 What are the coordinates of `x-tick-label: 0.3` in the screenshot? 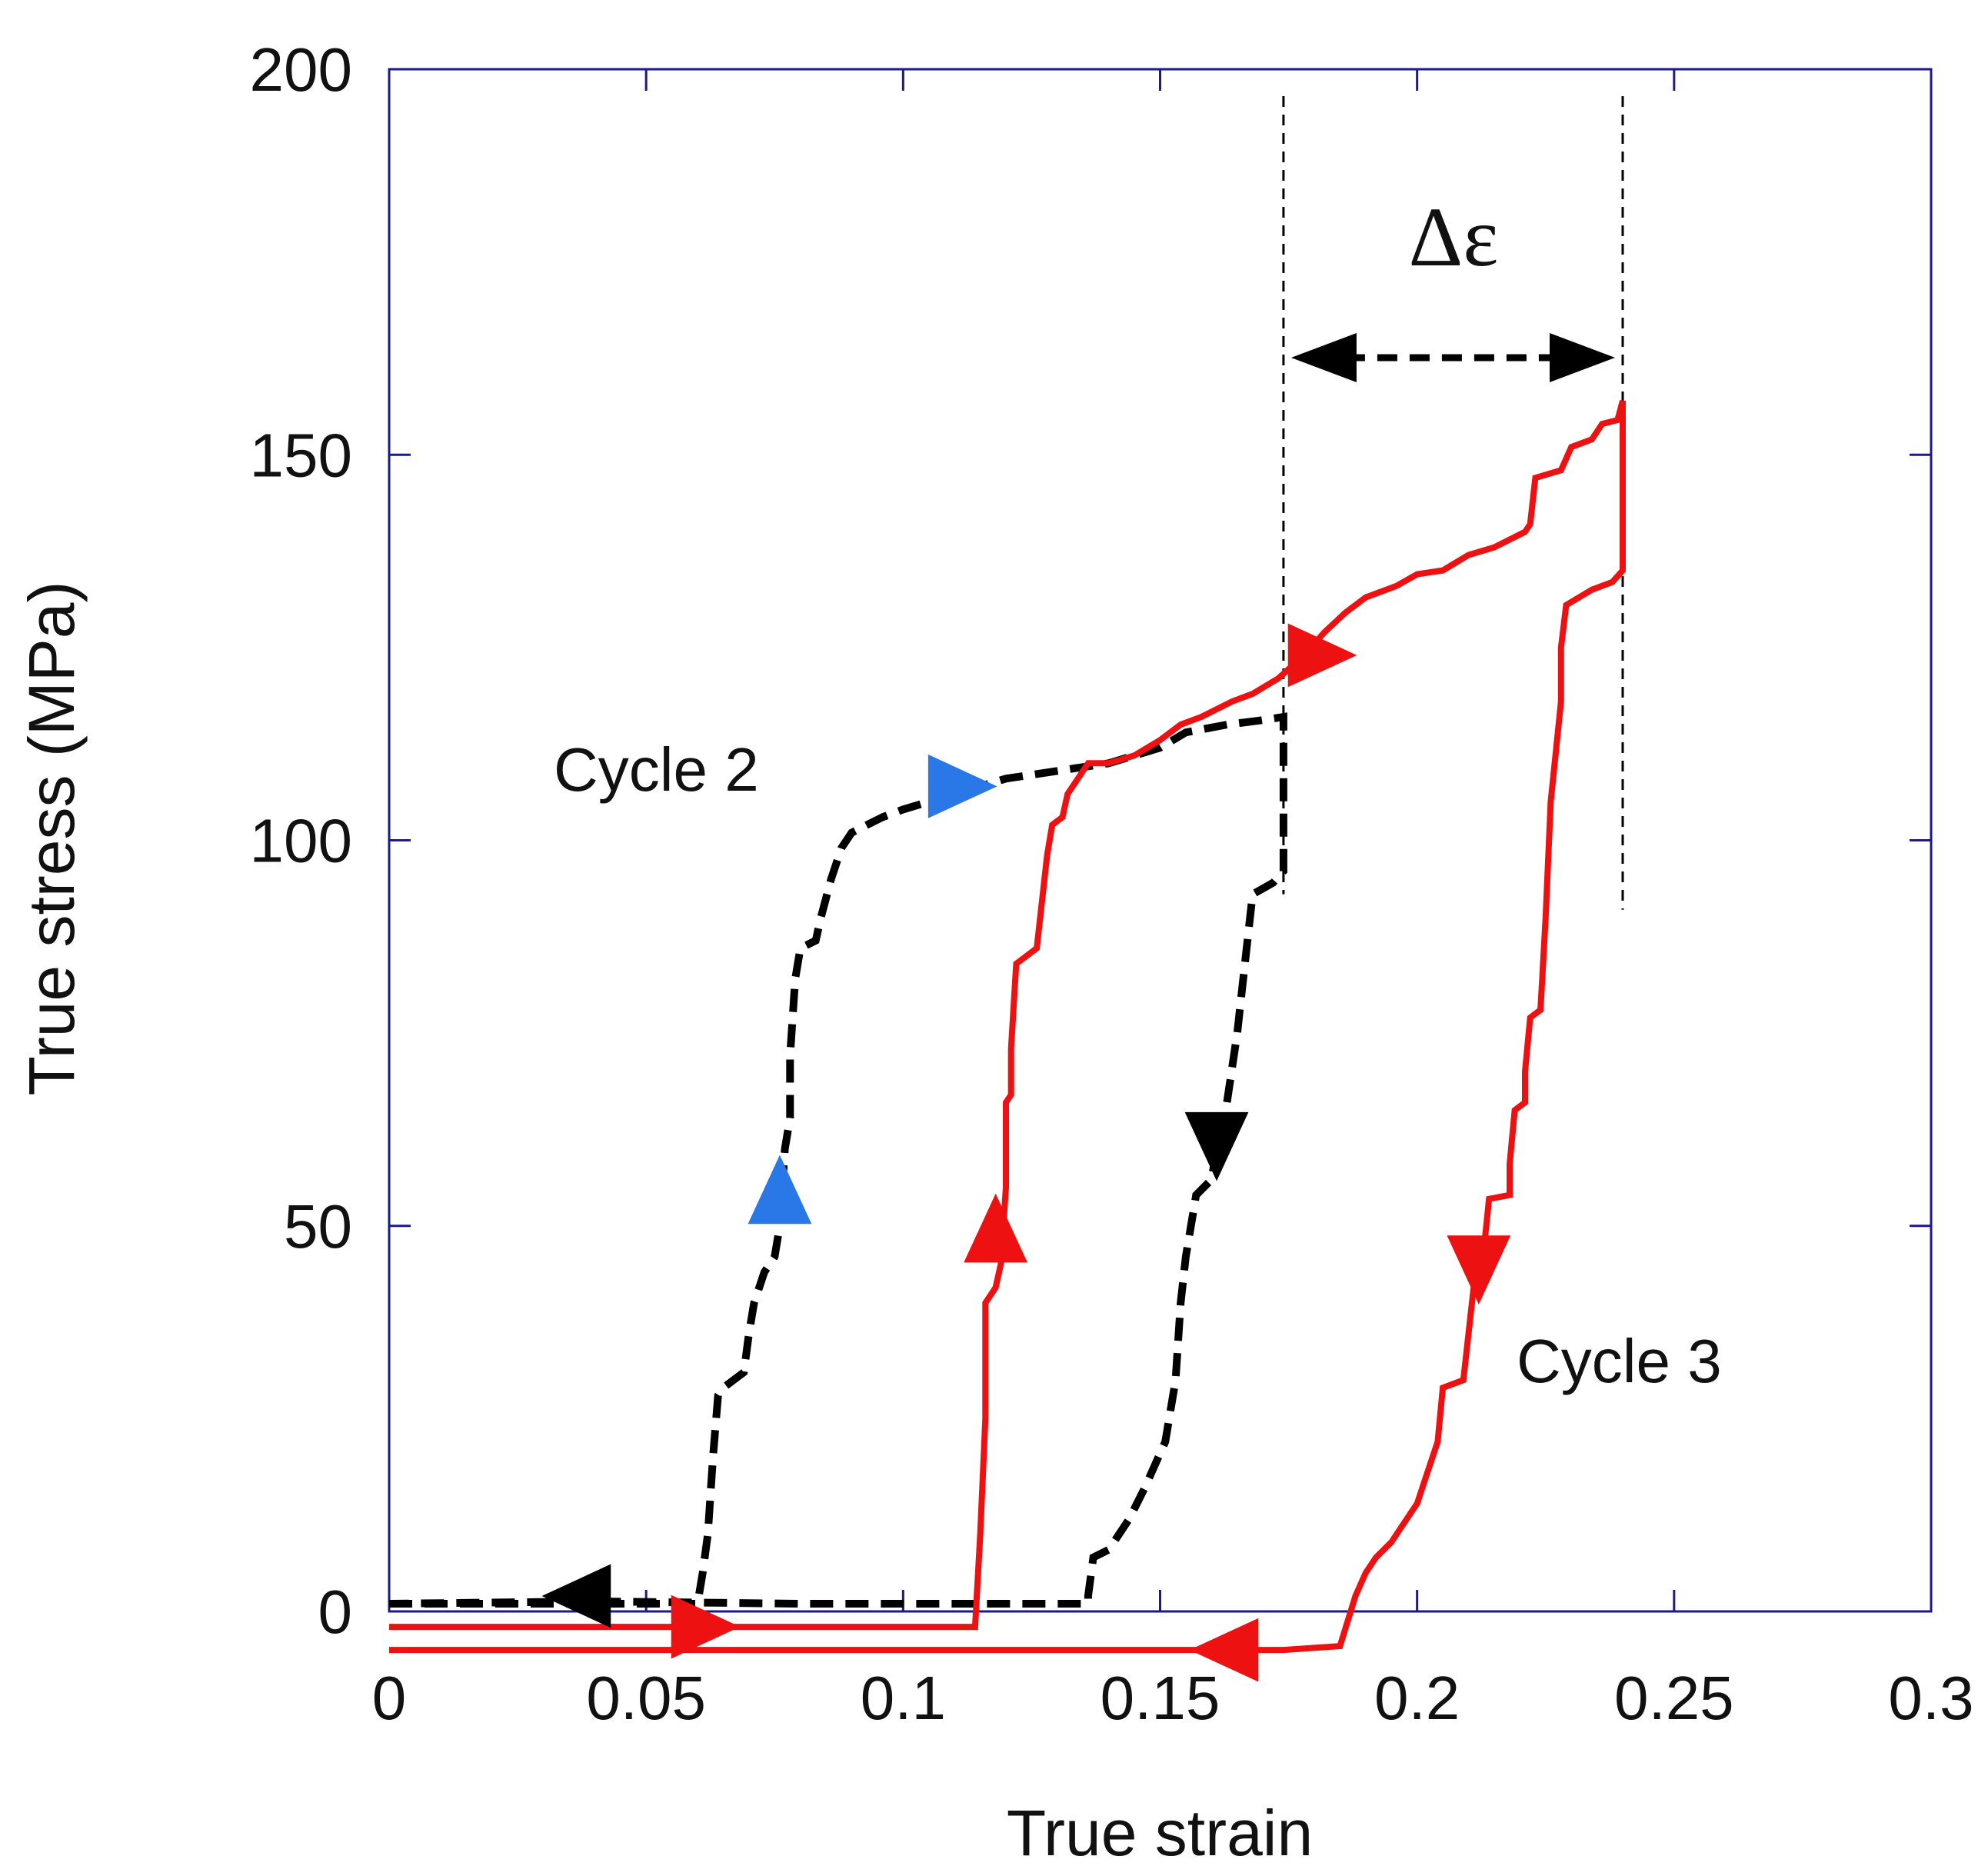 It's located at (1930, 1698).